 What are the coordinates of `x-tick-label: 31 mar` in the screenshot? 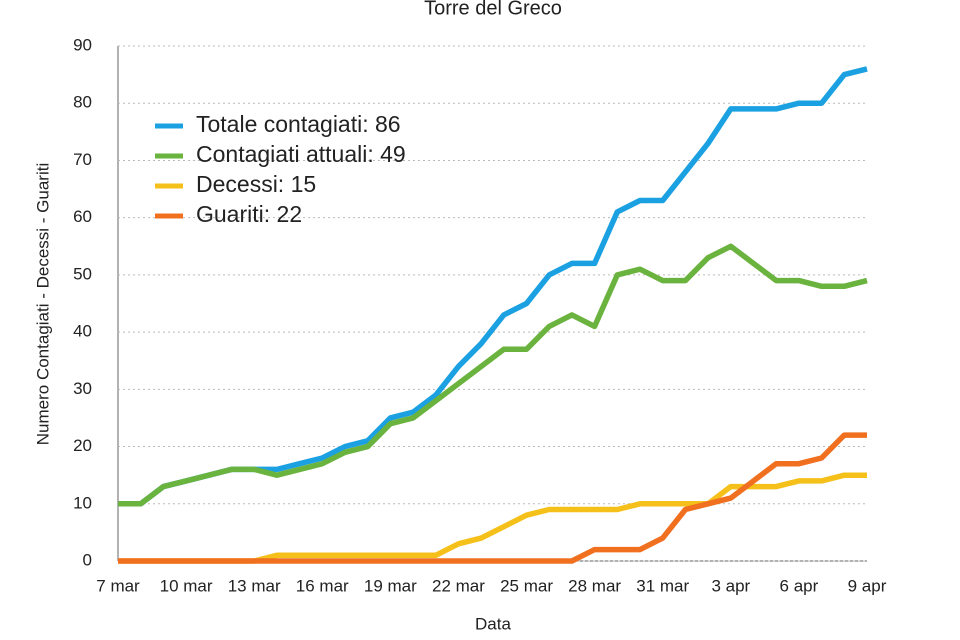 It's located at (662, 585).